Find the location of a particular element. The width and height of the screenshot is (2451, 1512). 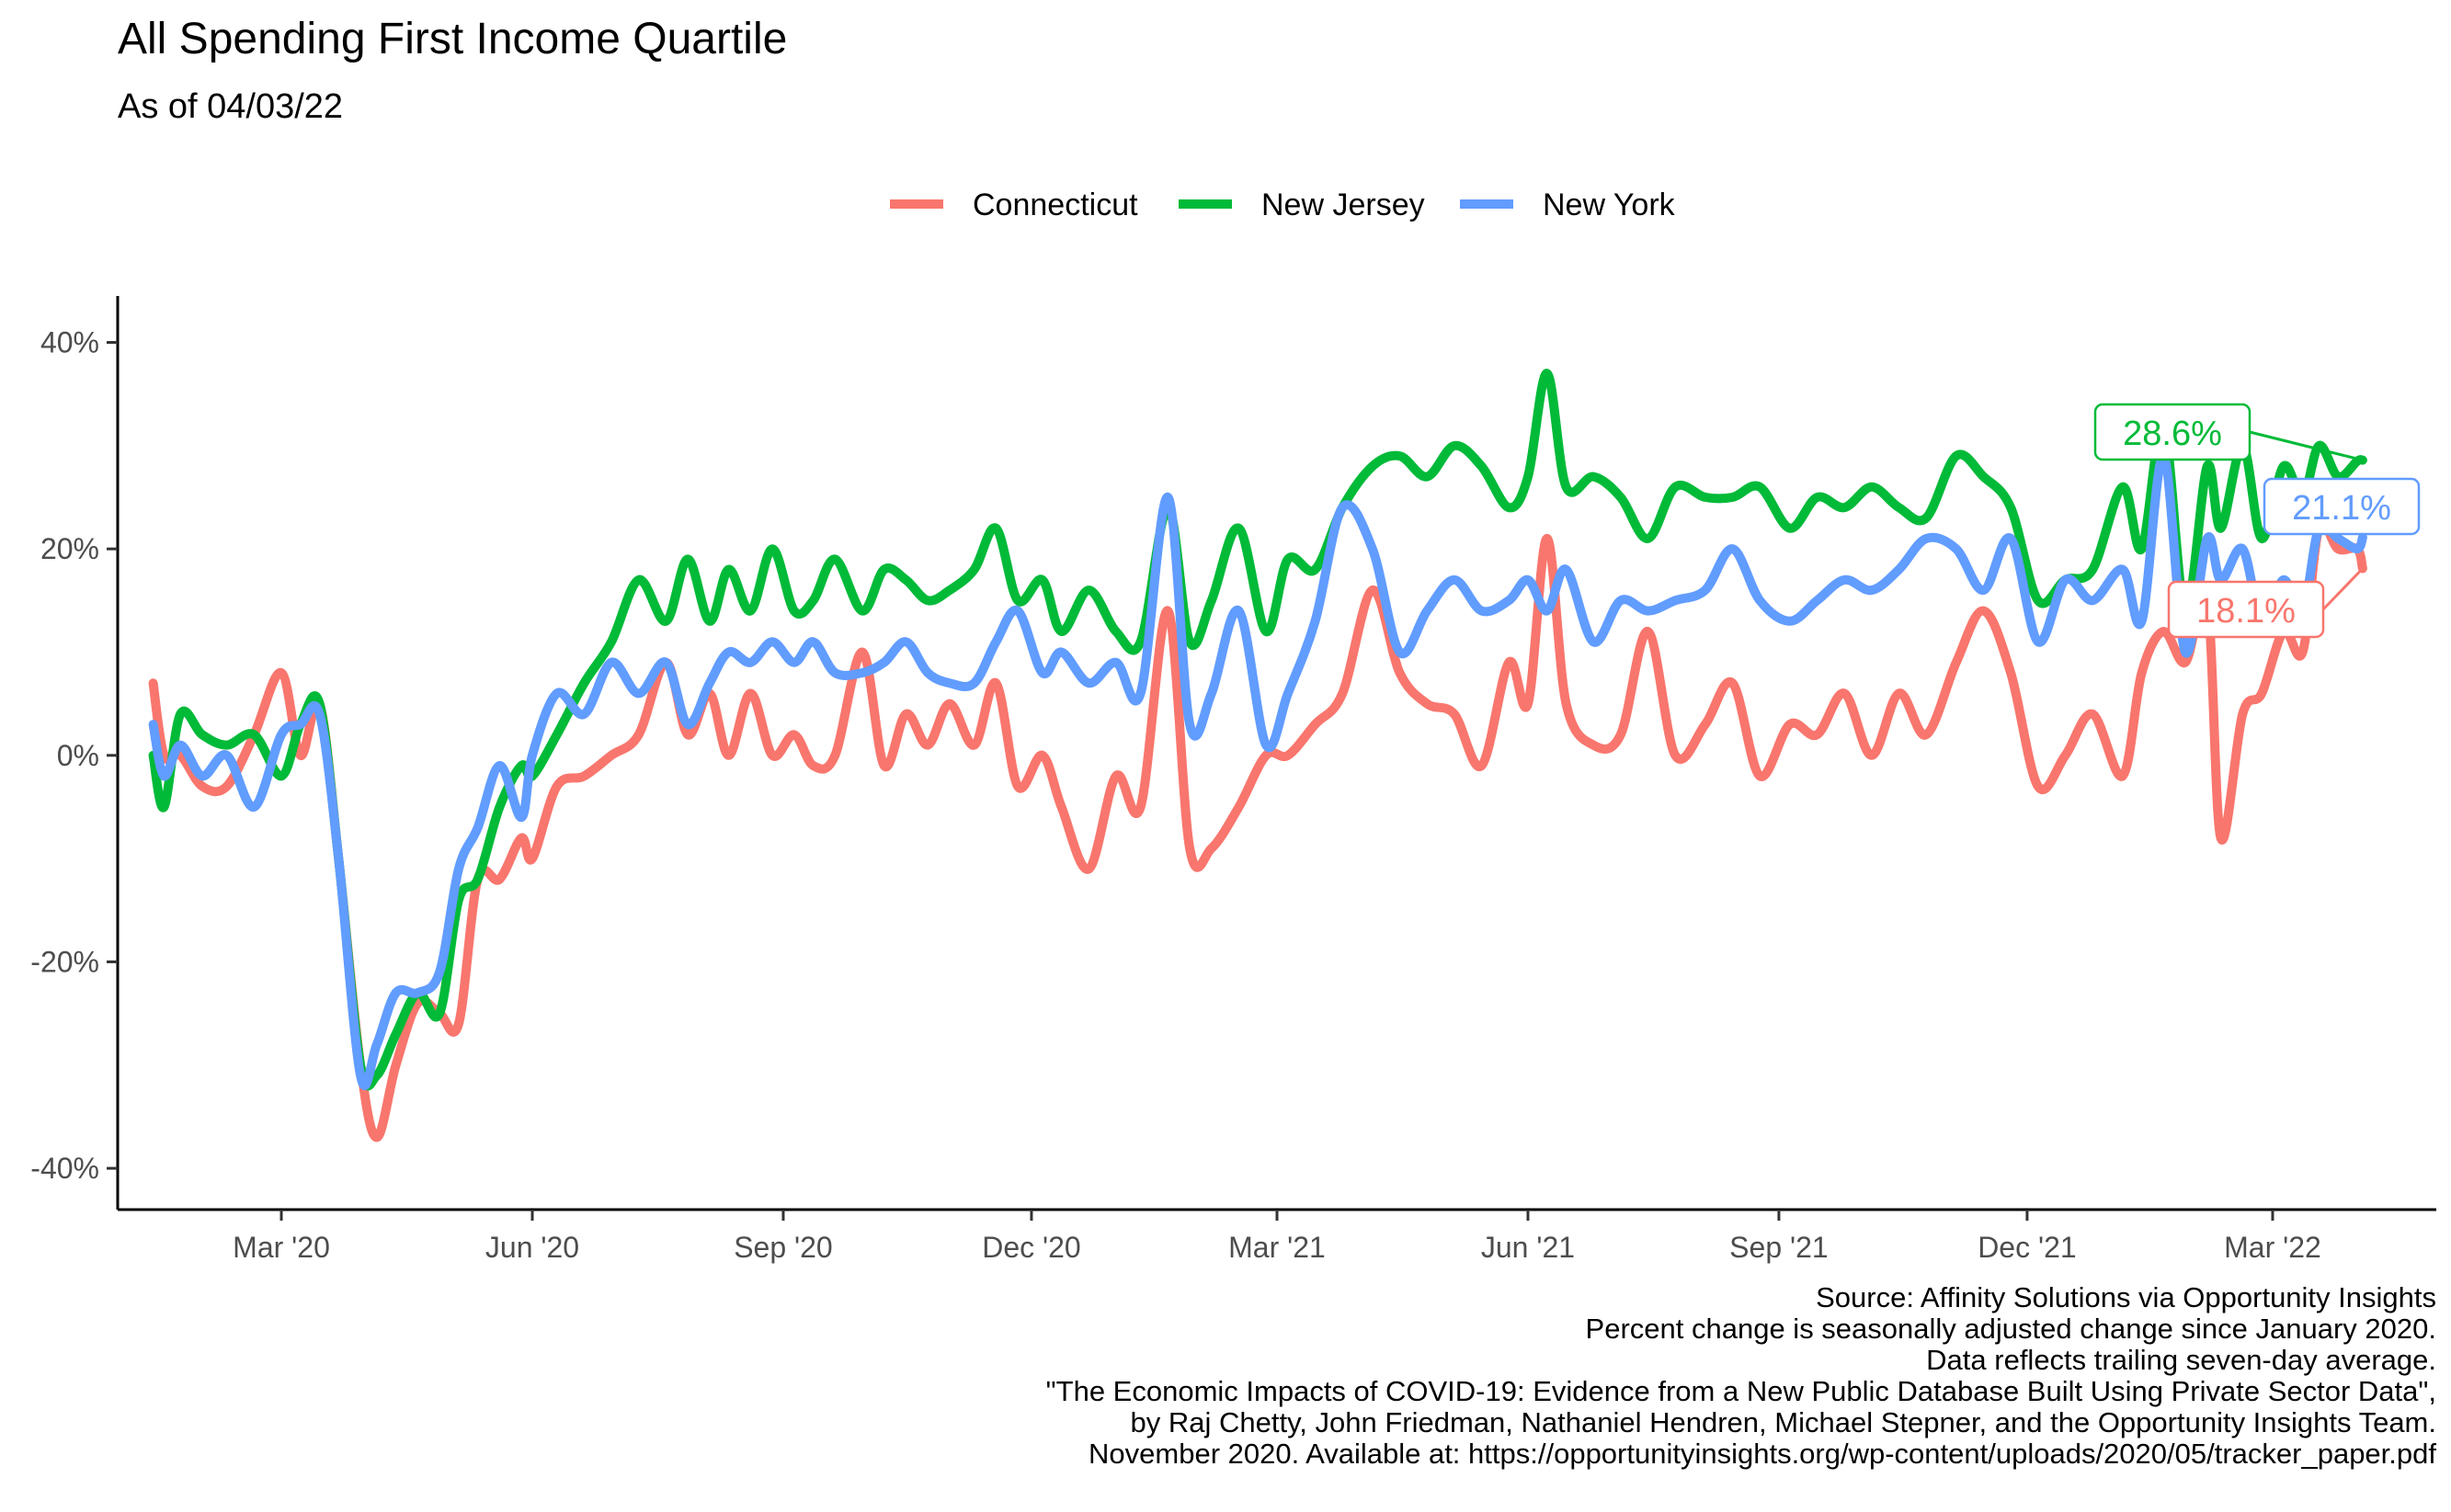

legend-label-new-york: New York is located at coordinates (1609, 205).